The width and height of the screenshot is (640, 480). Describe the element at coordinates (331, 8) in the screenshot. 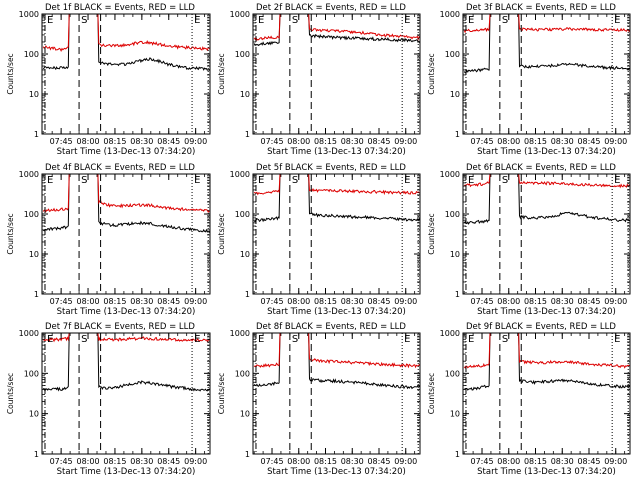

I see `chart-title: Det 2f BLACK = Events, RED = LLD` at that location.